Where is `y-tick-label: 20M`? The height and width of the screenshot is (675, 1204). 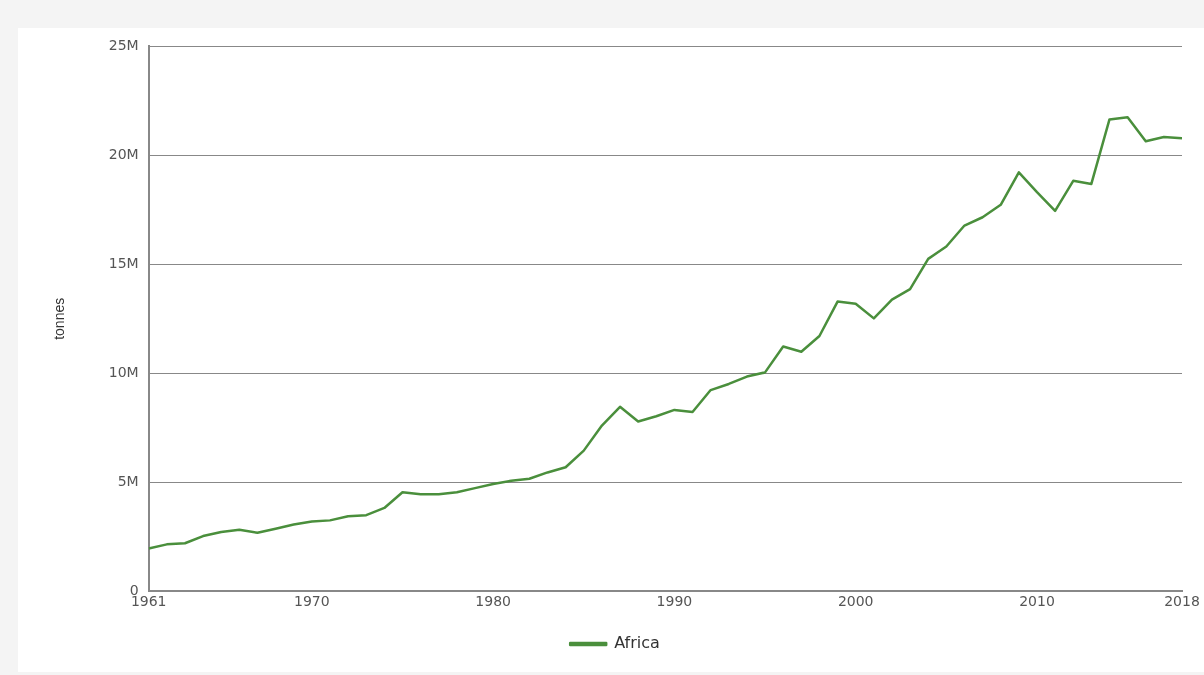
y-tick-label: 20M is located at coordinates (123, 154).